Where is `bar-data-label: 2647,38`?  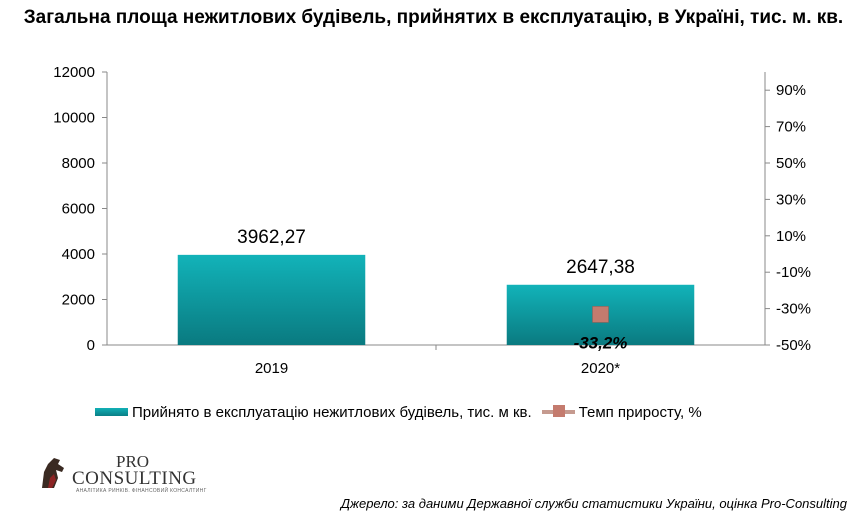
bar-data-label: 2647,38 is located at coordinates (600, 267).